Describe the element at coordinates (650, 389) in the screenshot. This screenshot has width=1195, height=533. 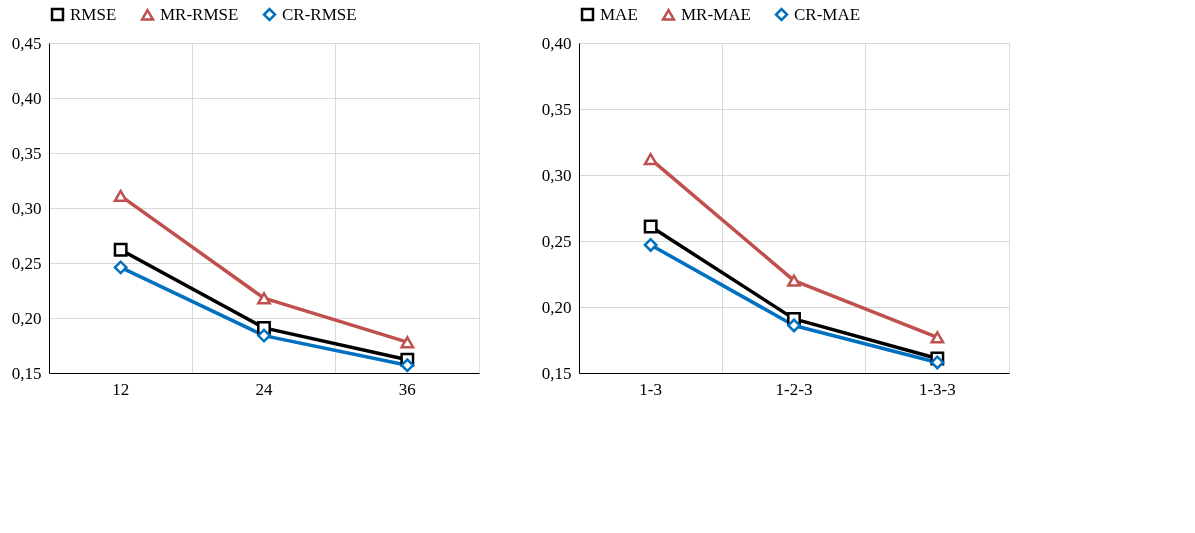
I see `x-tick-label: 1-3` at that location.